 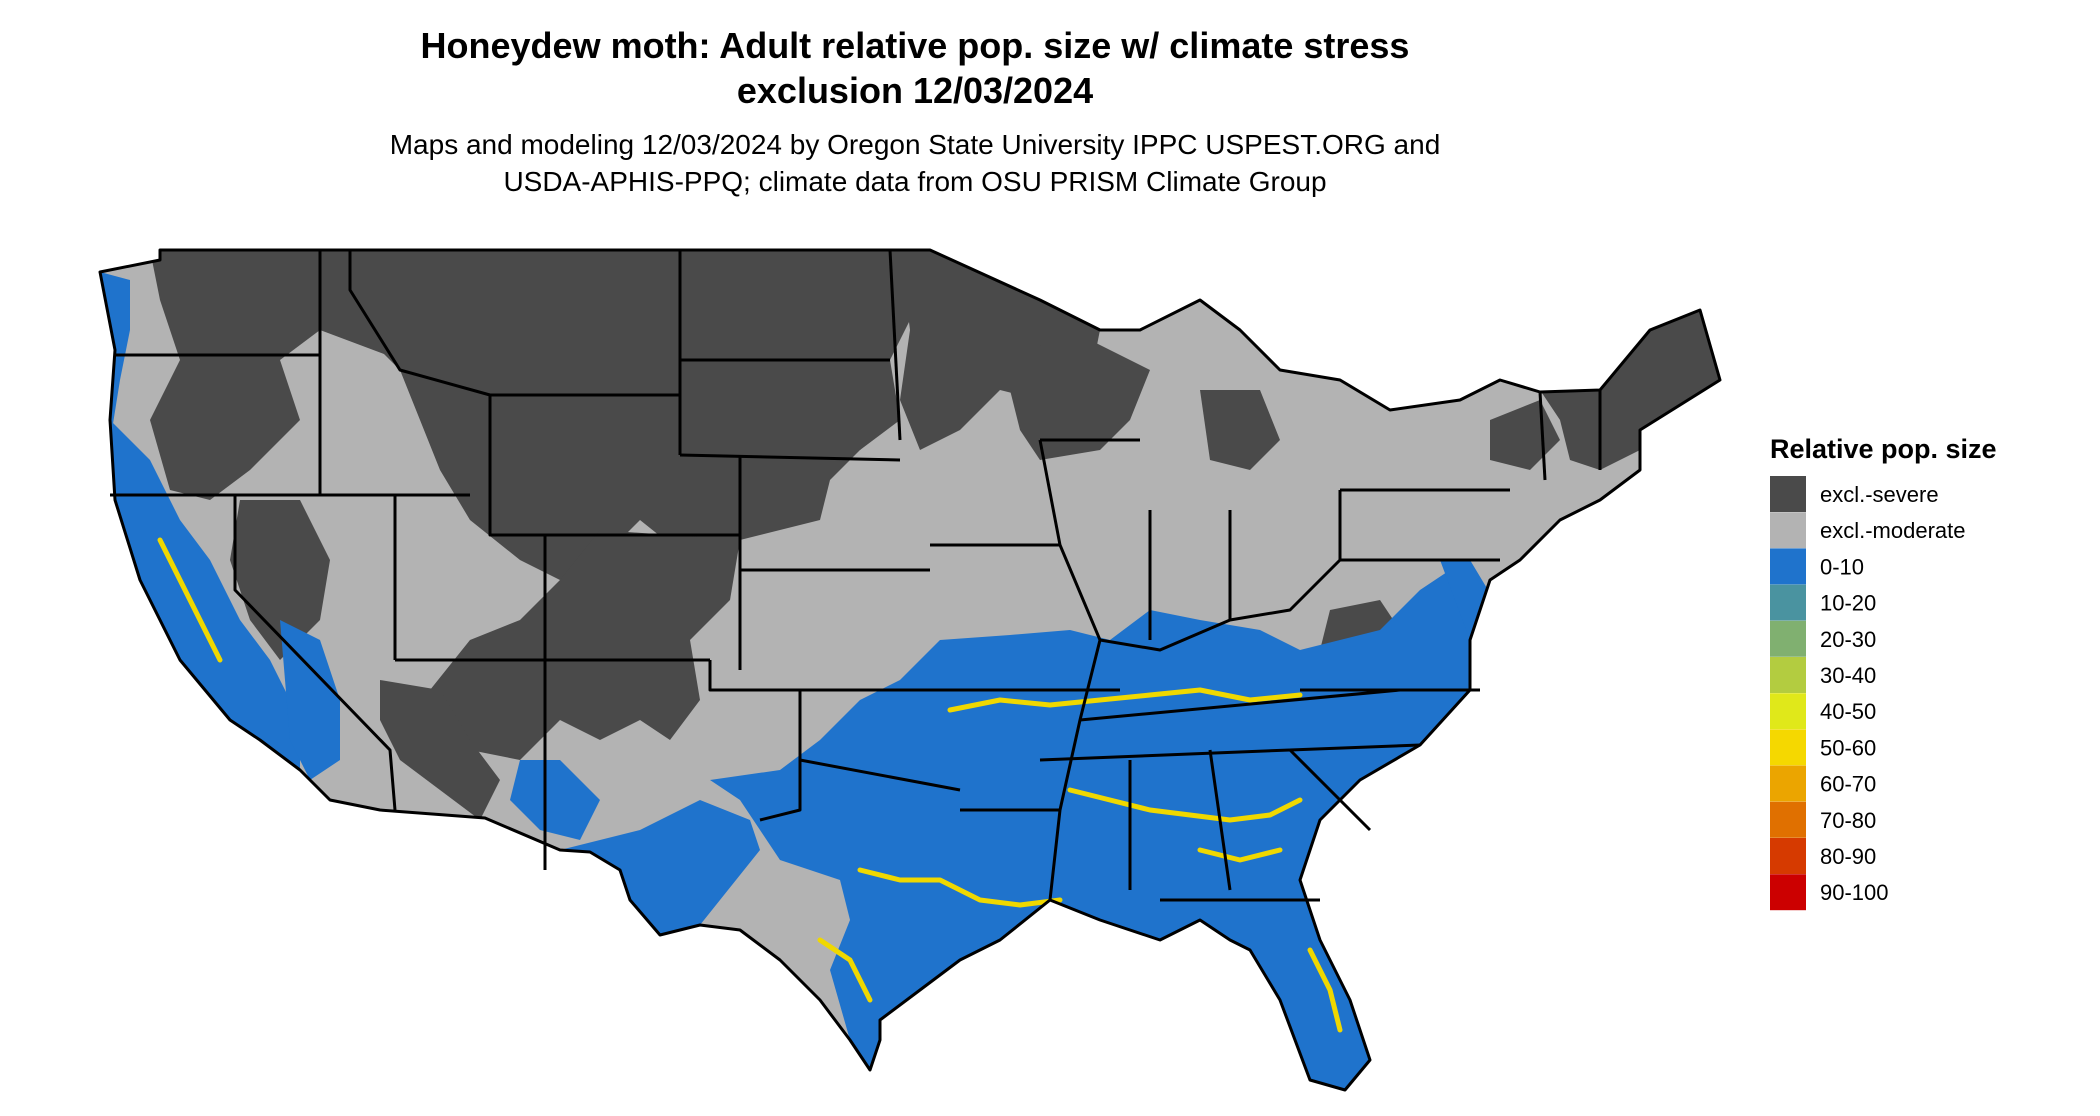 What do you see at coordinates (1848, 784) in the screenshot?
I see `legend-label: 60-70` at bounding box center [1848, 784].